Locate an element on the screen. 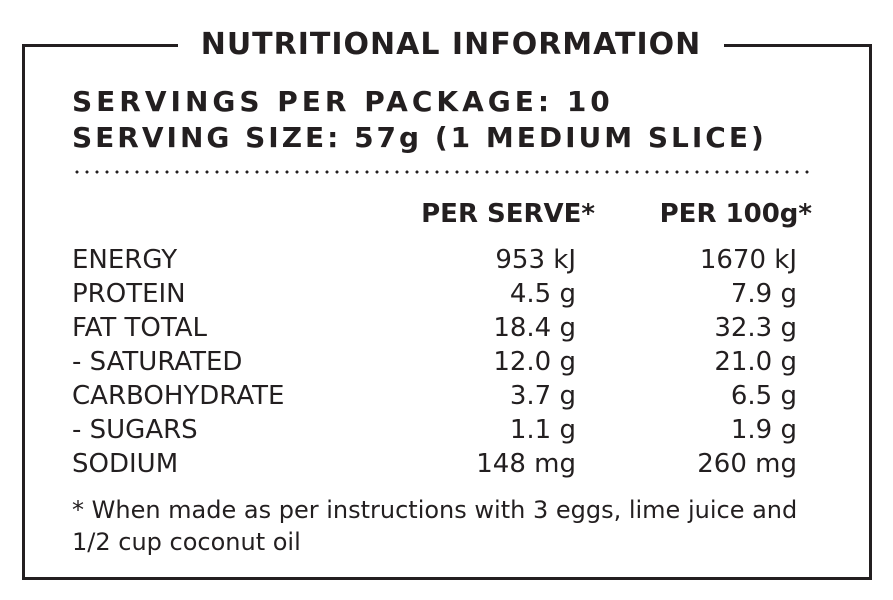 The width and height of the screenshot is (893, 600). nutrient-name: CARBOHYDRATE is located at coordinates (178, 396).